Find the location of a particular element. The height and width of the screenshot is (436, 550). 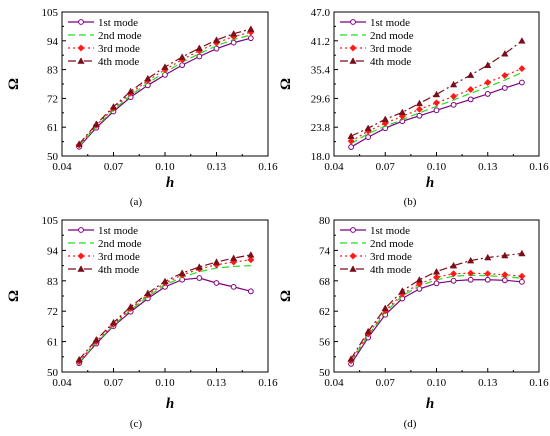

y-tick-label: 41.2 is located at coordinates (320, 42).